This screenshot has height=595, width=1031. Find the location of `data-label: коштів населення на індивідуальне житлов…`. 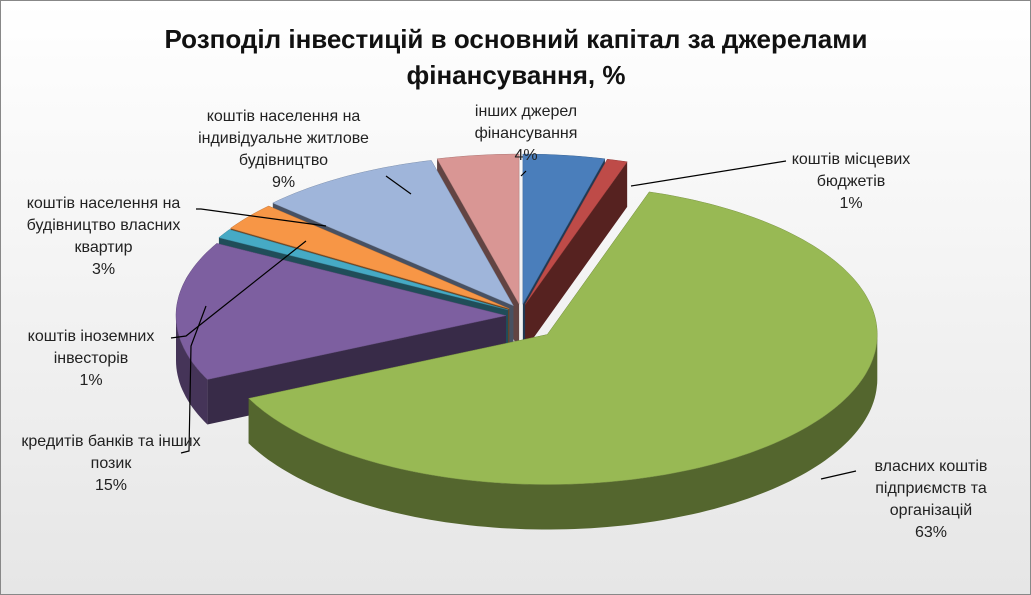

data-label: коштів населення на індивідуальне житлов… is located at coordinates (283, 150).